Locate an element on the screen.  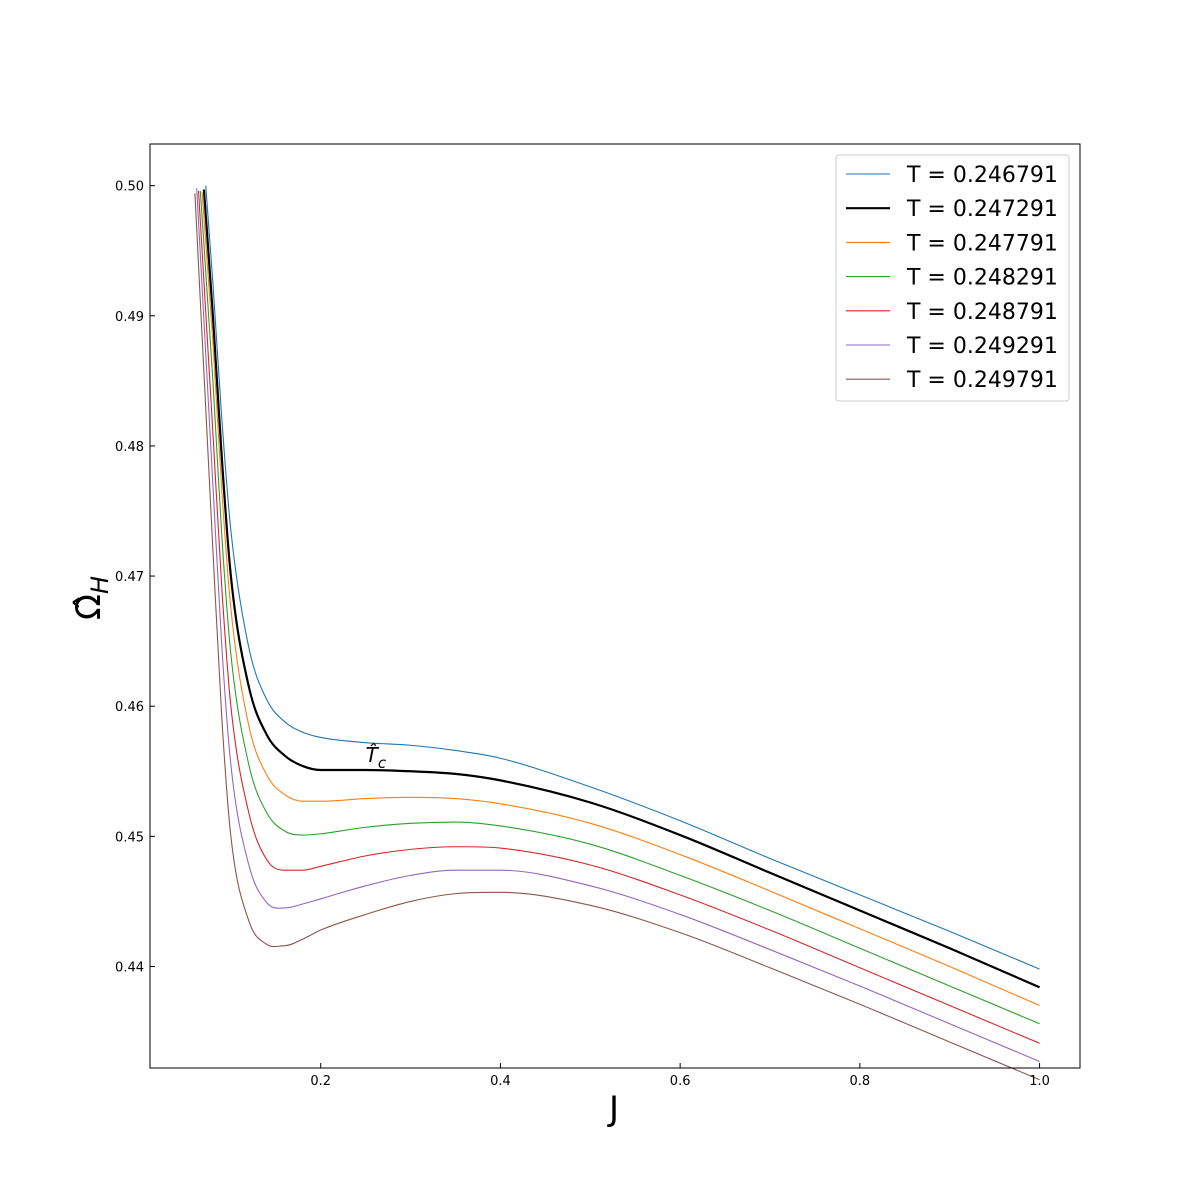
y-axis-label-sub: H is located at coordinates (100, 585).